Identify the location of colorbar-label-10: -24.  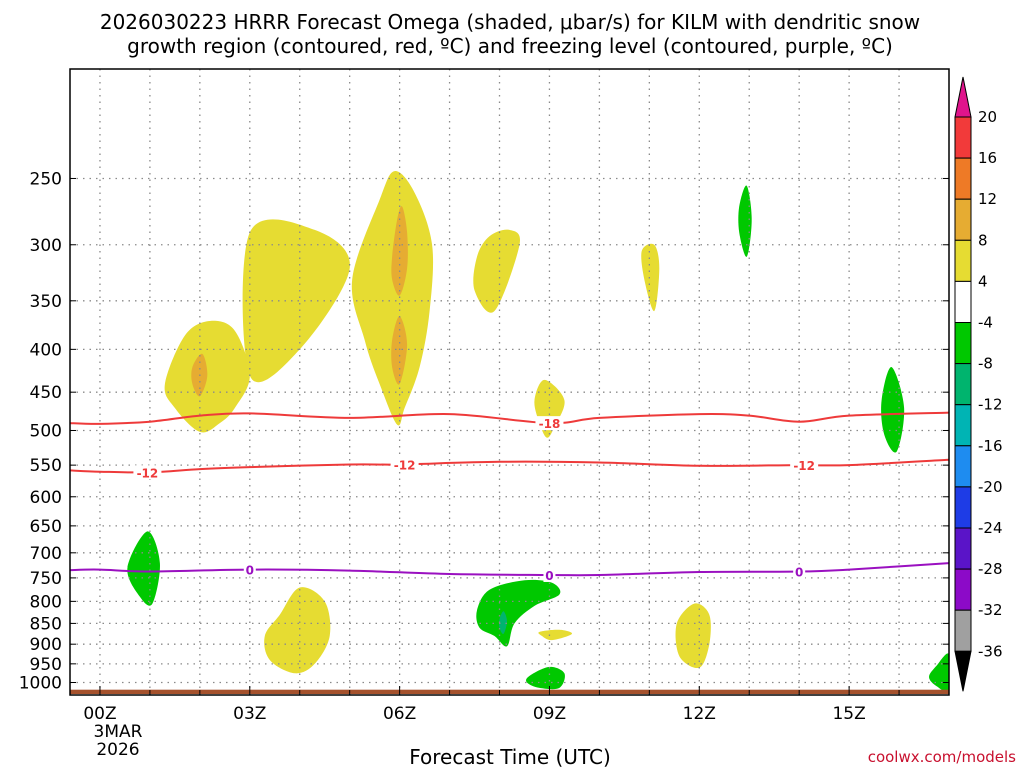
(990, 528).